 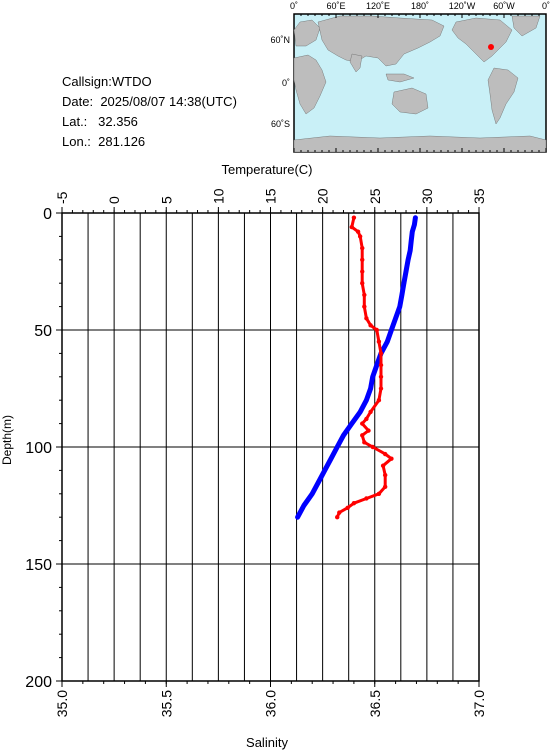 What do you see at coordinates (381, 41) in the screenshot?
I see `landmass-asia` at bounding box center [381, 41].